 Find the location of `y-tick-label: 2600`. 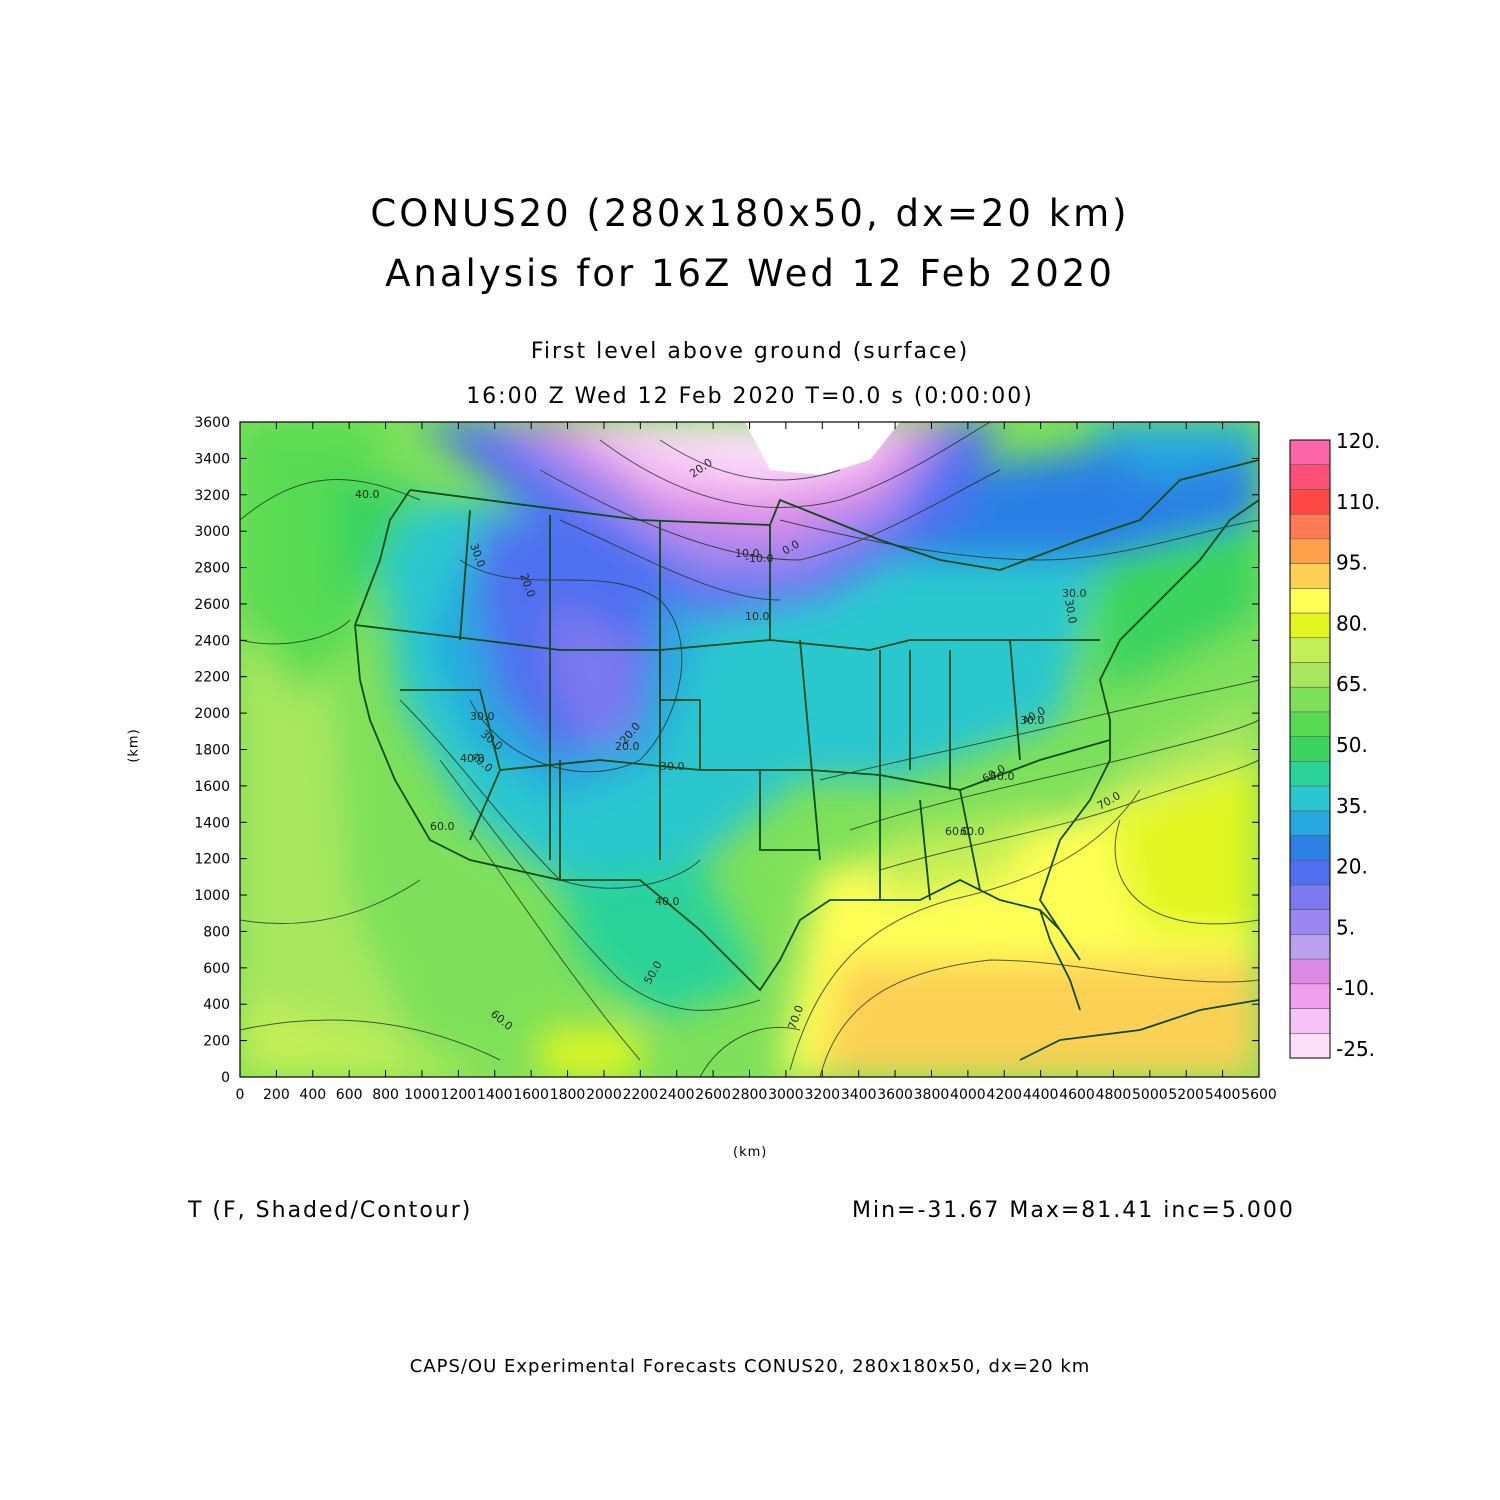

y-tick-label: 2600 is located at coordinates (212, 605).